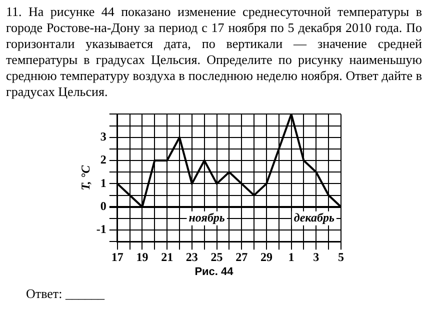  I want to click on x-tick-label: 25, so click(216, 257).